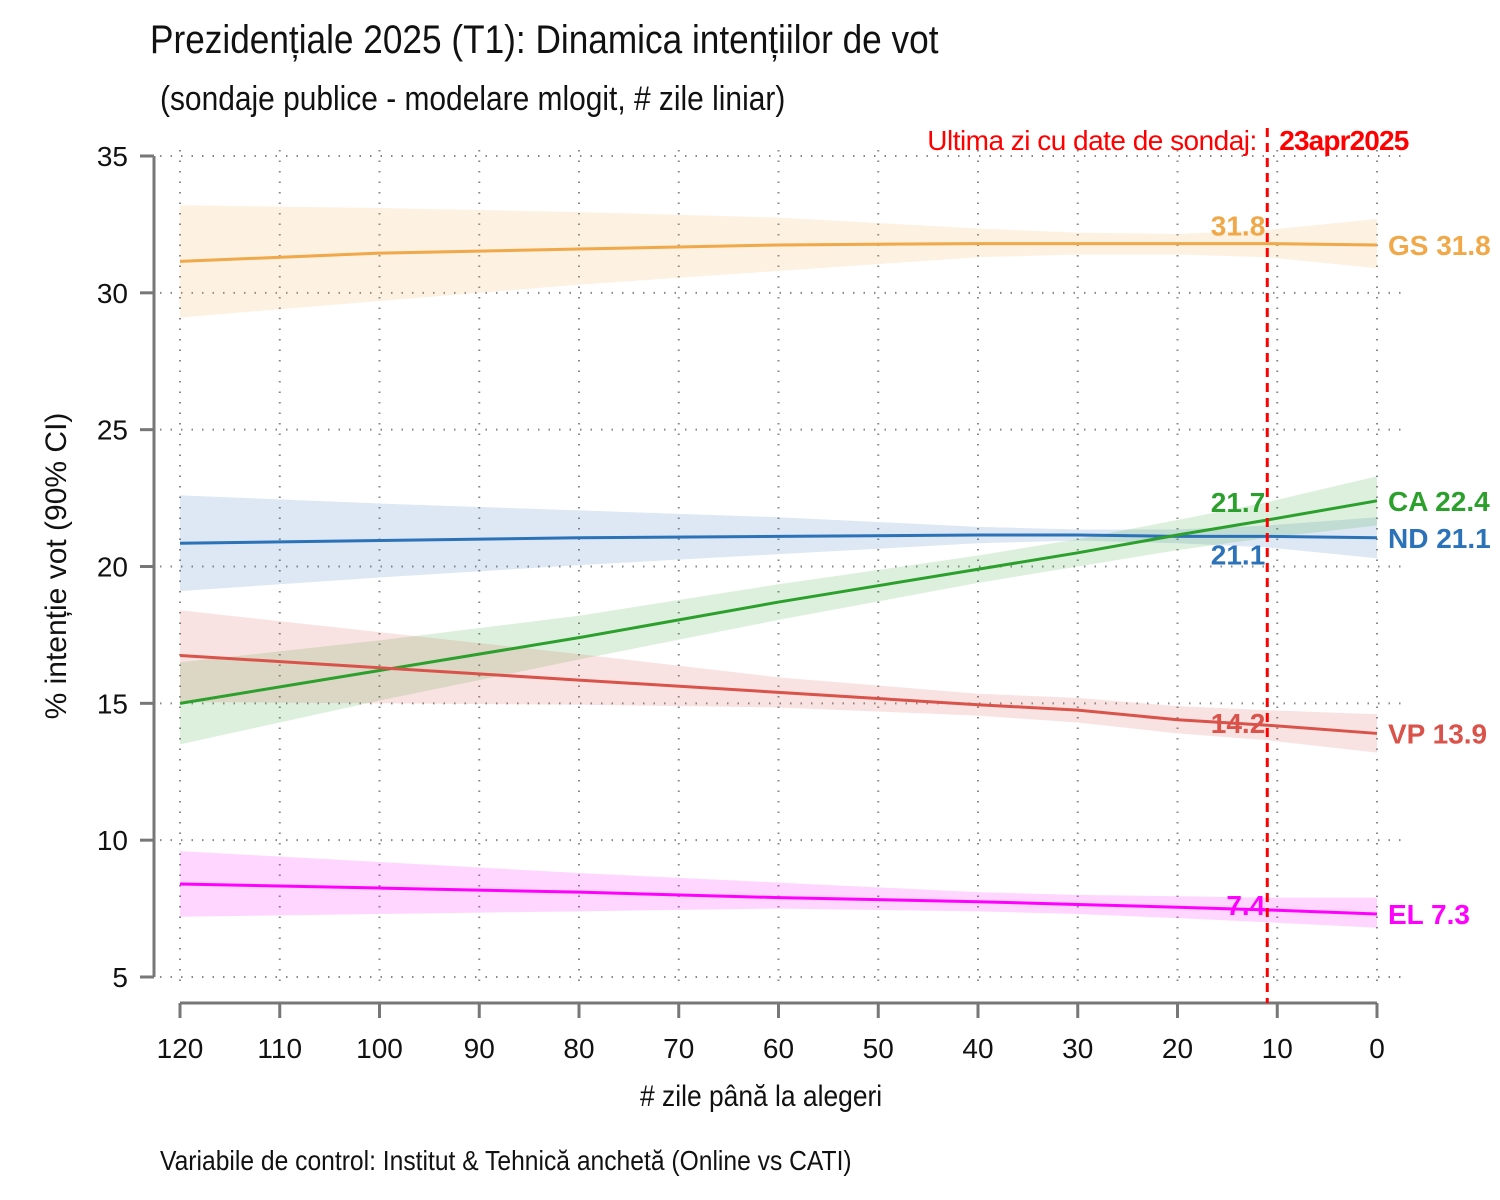 The image size is (1500, 1200). Describe the element at coordinates (778, 539) in the screenshot. I see `series-line-nd` at that location.